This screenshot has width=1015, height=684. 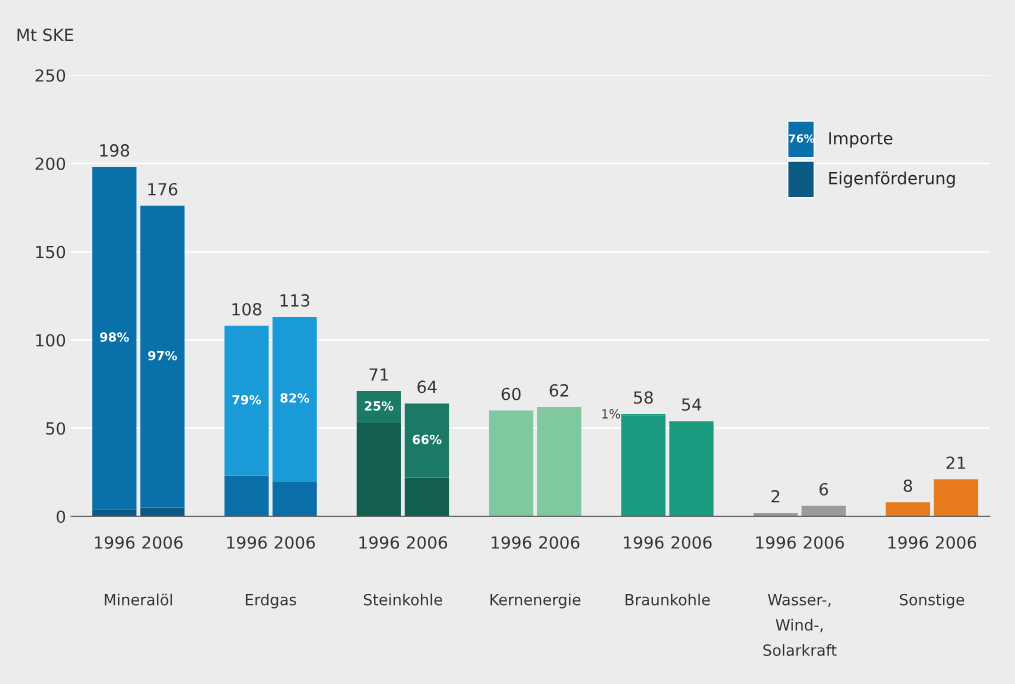 I want to click on y-tick-label: 100, so click(x=51, y=340).